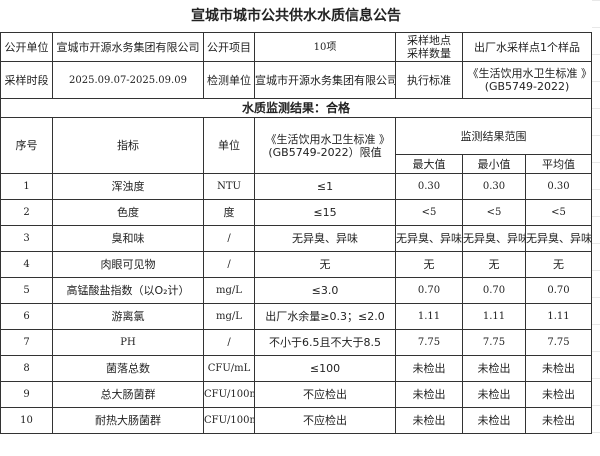 Image resolution: width=600 pixels, height=456 pixels. I want to click on table-row: 7 PH / 不小于6.5且不大于8.5 7.75 7.75 7.75, so click(296, 342).